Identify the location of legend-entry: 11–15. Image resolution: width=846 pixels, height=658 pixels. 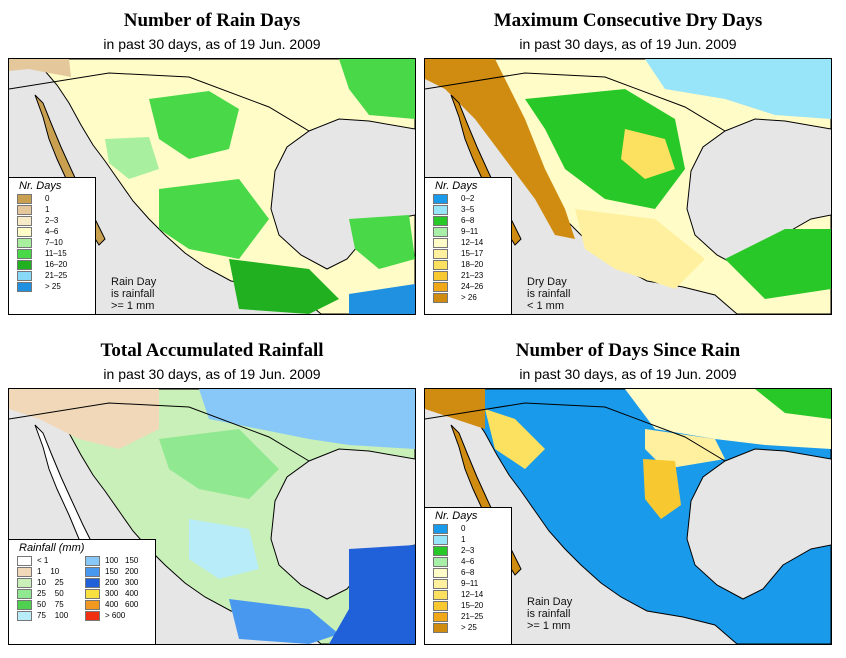
(52, 254).